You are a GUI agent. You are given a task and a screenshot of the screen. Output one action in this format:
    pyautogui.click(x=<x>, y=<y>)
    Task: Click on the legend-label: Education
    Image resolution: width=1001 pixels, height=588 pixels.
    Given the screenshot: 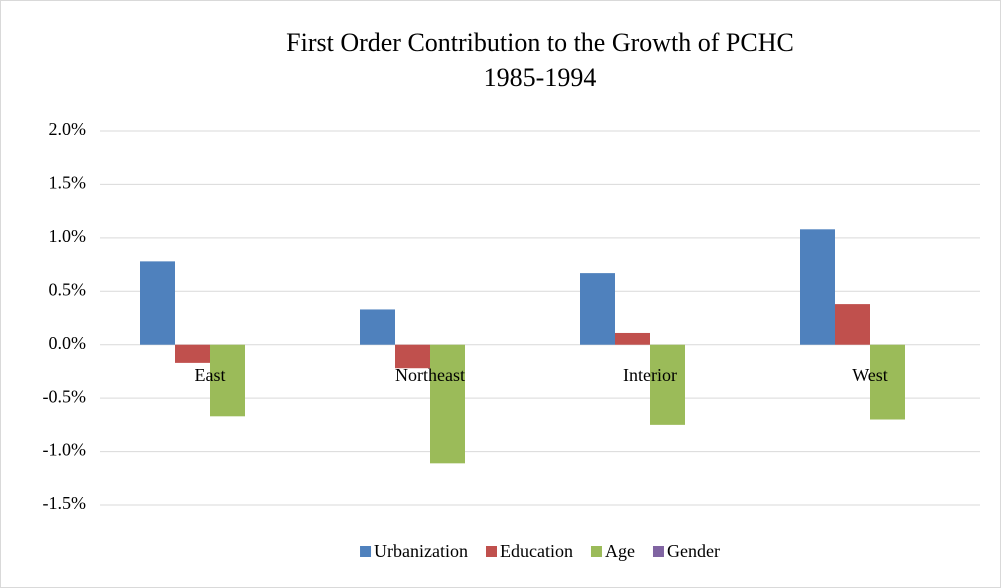 What is the action you would take?
    pyautogui.click(x=536, y=551)
    